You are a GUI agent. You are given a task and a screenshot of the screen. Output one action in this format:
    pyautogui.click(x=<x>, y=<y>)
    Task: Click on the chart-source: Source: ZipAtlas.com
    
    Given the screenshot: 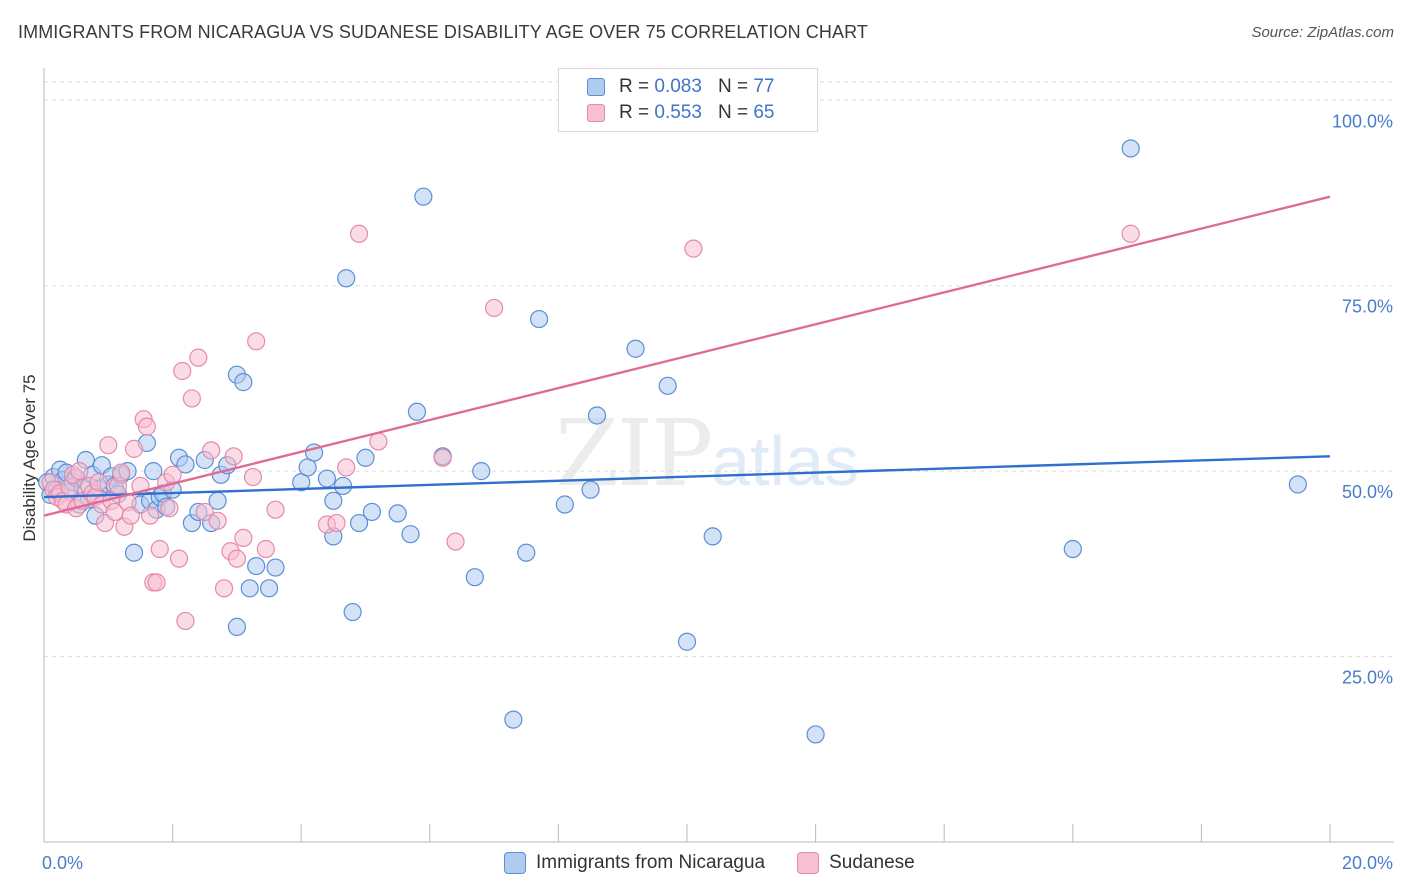 What is the action you would take?
    pyautogui.click(x=1322, y=32)
    